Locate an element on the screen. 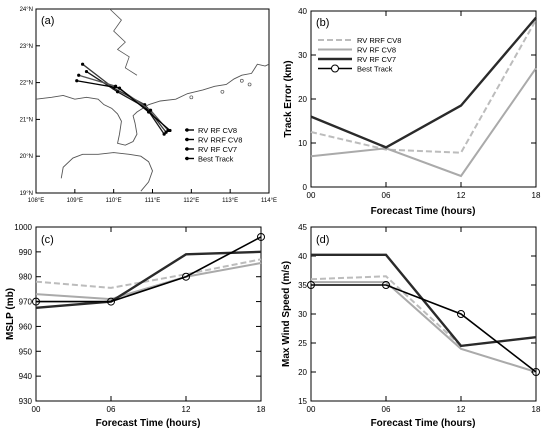 Image resolution: width=550 pixels, height=437 pixels. x-tick-label: 108°E is located at coordinates (36, 201).